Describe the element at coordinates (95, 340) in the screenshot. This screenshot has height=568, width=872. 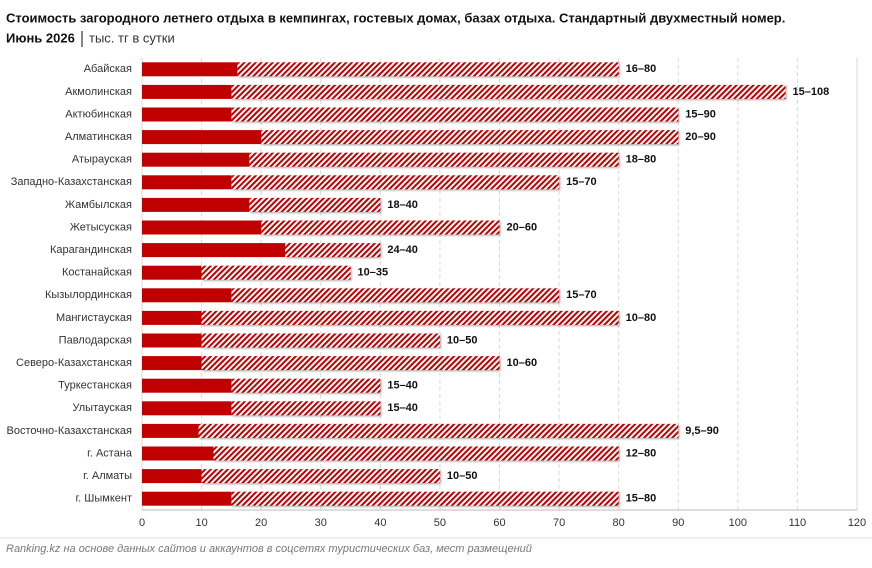
I see `y-tick-label: Павлодарская` at that location.